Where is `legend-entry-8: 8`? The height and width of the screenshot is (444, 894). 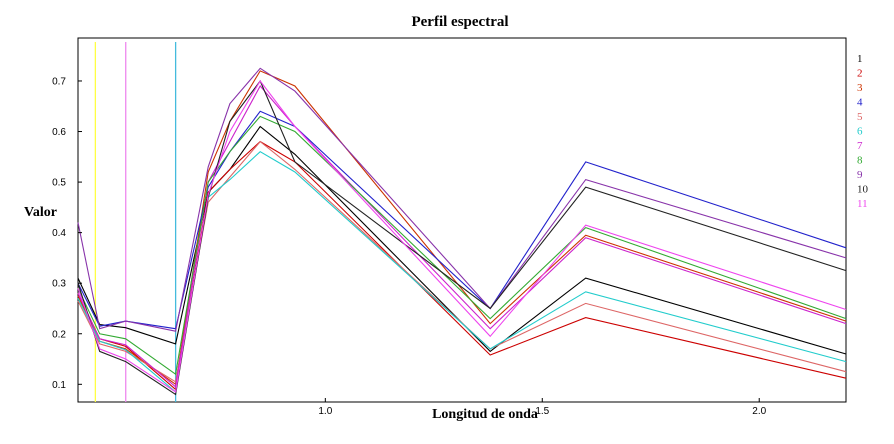
legend-entry-8: 8 is located at coordinates (860, 161).